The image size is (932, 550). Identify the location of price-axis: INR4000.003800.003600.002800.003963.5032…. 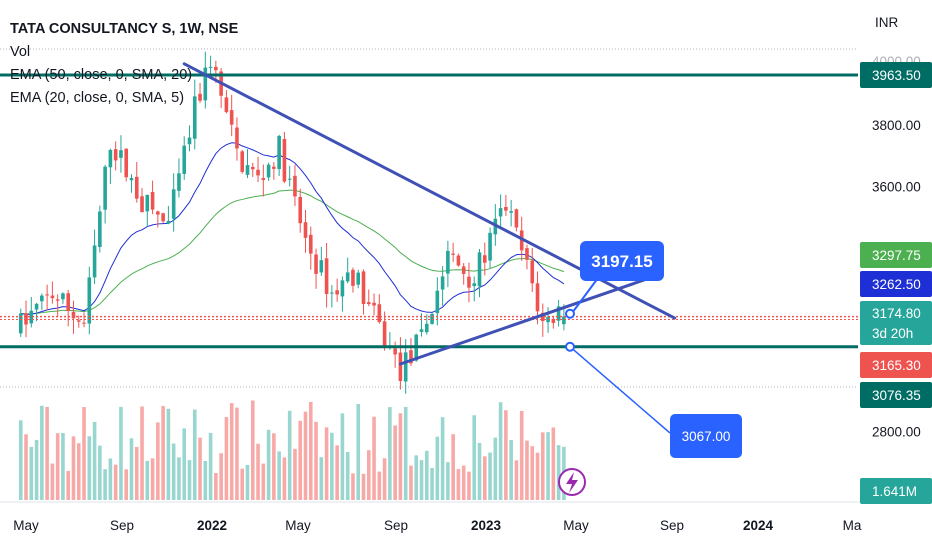
(896, 259).